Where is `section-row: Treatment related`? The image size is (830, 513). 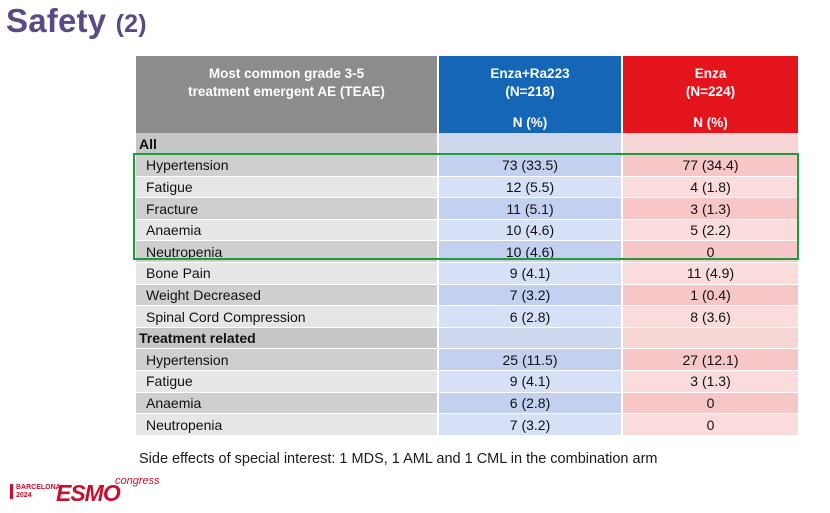 section-row: Treatment related is located at coordinates (467, 338).